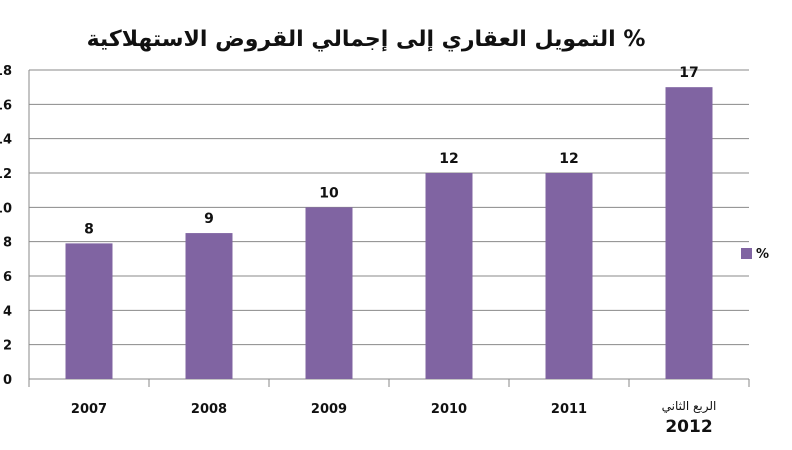 This screenshot has width=792, height=450. What do you see at coordinates (688, 427) in the screenshot?
I see `x-tick-label-line2: 2012` at bounding box center [688, 427].